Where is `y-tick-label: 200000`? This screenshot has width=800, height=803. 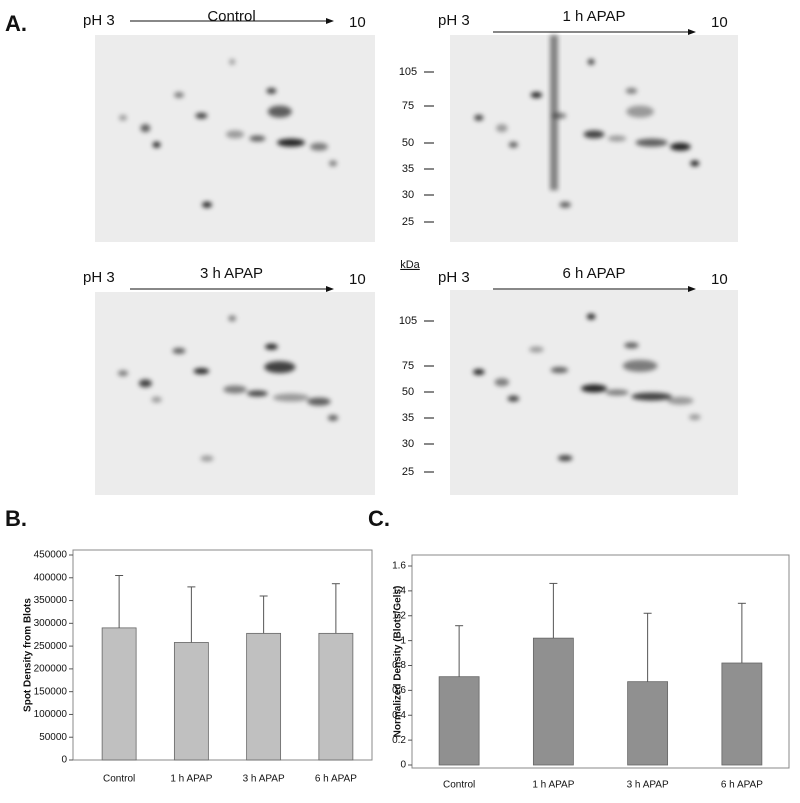
y-tick-label: 200000 is located at coordinates (51, 669).